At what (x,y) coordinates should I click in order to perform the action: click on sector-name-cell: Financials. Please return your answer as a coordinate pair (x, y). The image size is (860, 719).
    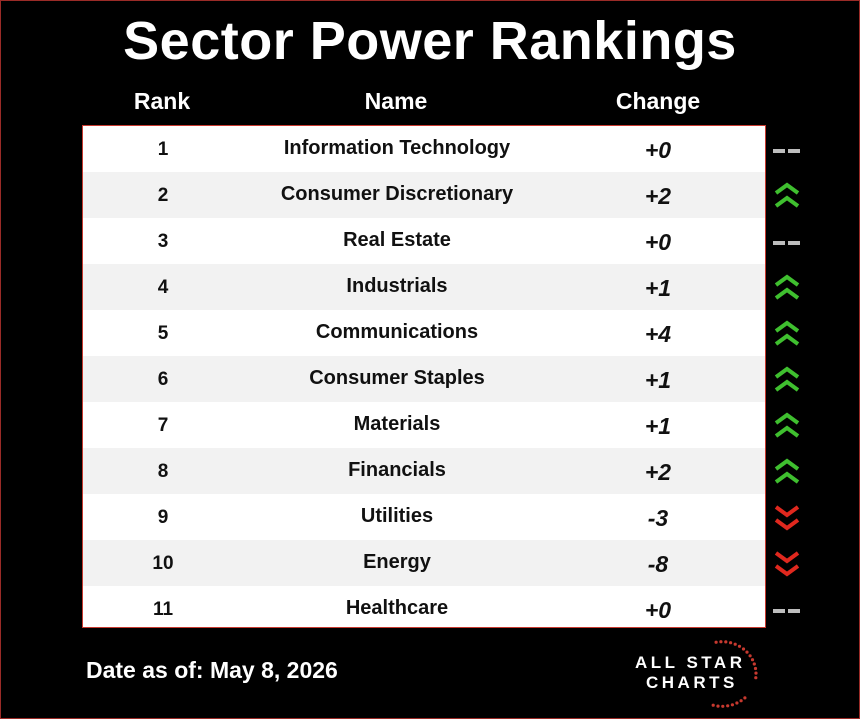
    Looking at the image, I should click on (397, 470).